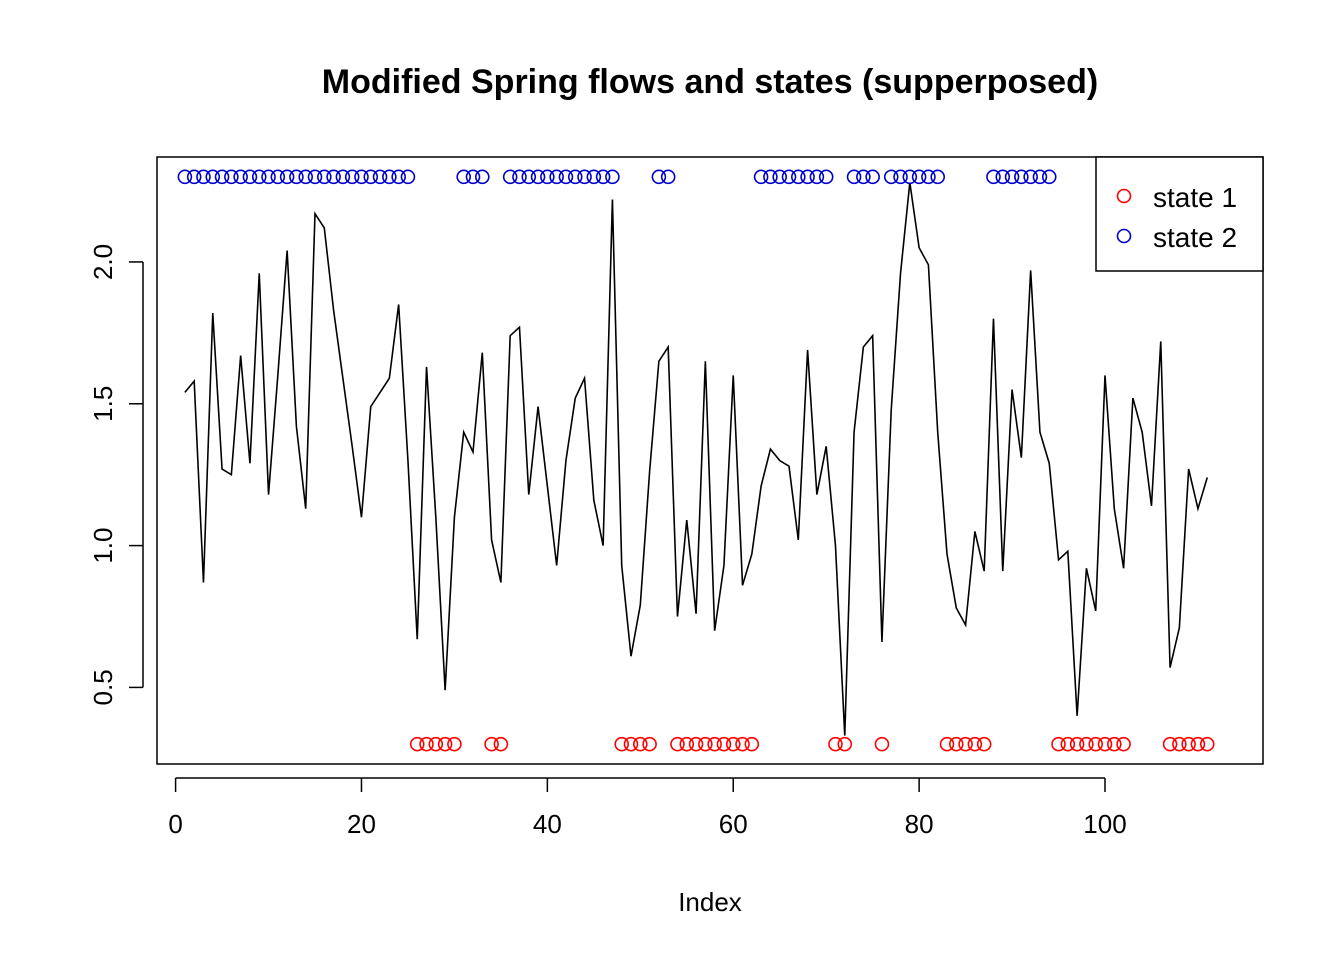 Image resolution: width=1344 pixels, height=960 pixels. I want to click on x-tick-label: 60, so click(733, 824).